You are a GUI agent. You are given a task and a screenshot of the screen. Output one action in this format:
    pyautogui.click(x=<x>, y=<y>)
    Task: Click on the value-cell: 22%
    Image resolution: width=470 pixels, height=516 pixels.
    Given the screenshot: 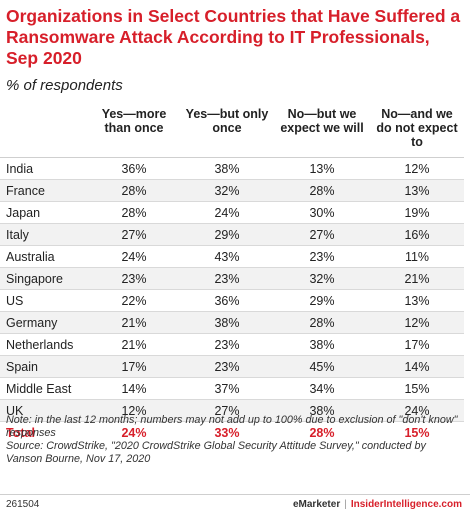 What is the action you would take?
    pyautogui.click(x=134, y=300)
    